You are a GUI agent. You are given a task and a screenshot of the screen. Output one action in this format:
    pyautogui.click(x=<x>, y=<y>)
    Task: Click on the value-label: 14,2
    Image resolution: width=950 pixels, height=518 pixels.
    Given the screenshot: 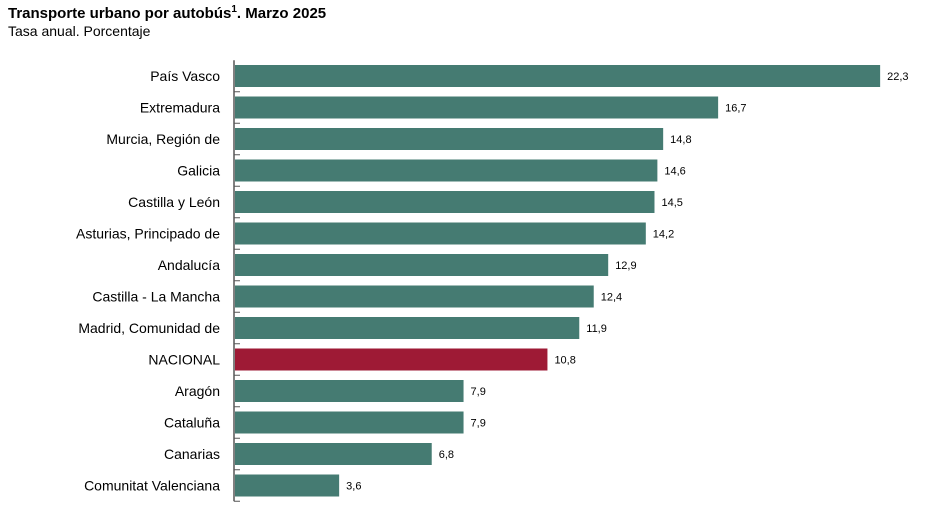 What is the action you would take?
    pyautogui.click(x=663, y=235)
    